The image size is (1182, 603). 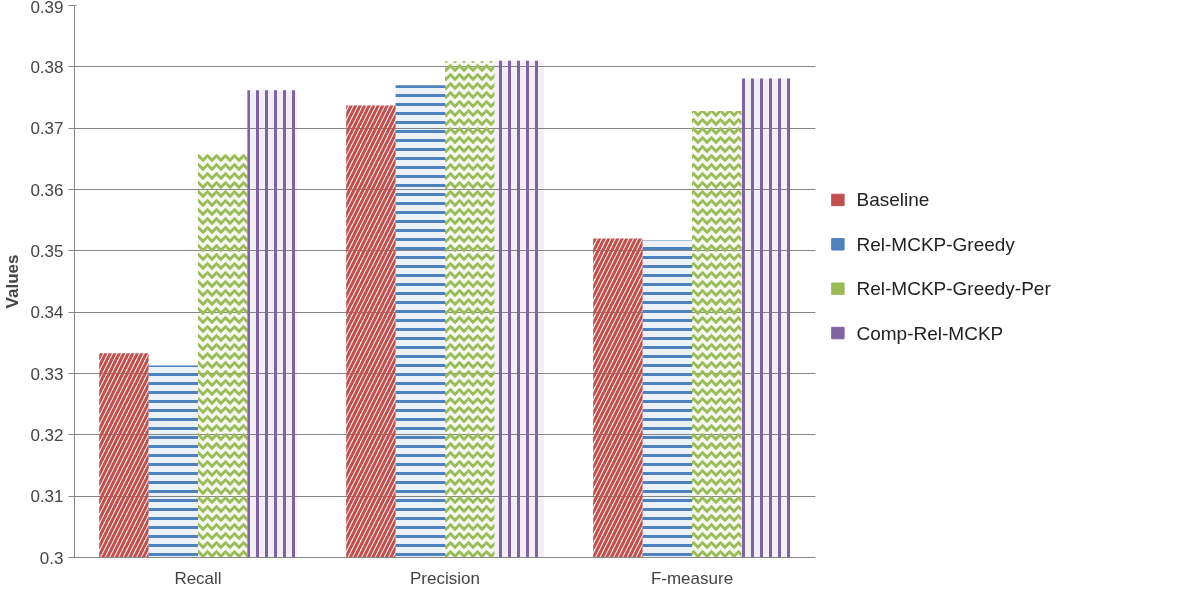 What do you see at coordinates (47, 190) in the screenshot?
I see `y-tick-label: 0.36` at bounding box center [47, 190].